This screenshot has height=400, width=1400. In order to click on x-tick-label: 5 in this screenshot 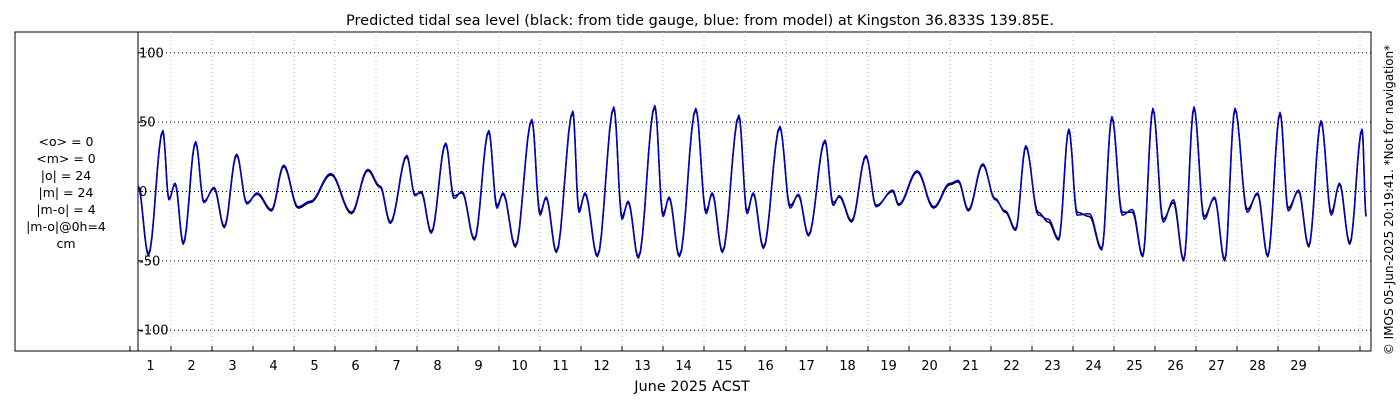, I will do `click(314, 366)`.